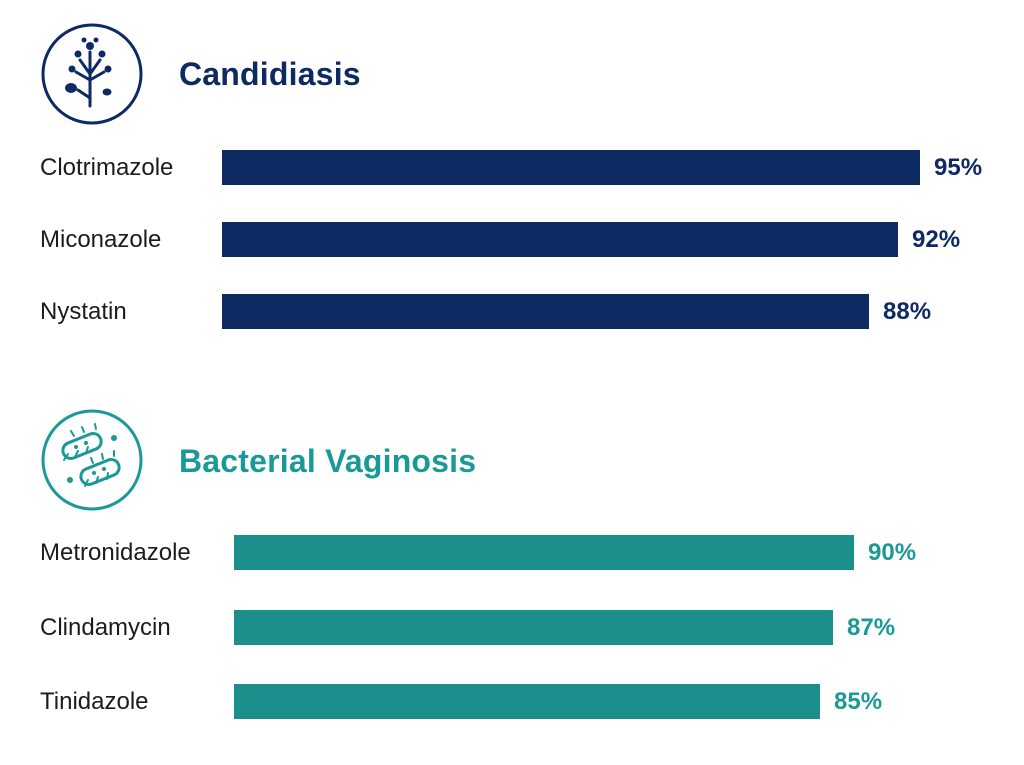 The width and height of the screenshot is (1024, 765). What do you see at coordinates (115, 552) in the screenshot?
I see `category-label: Metronidazole` at bounding box center [115, 552].